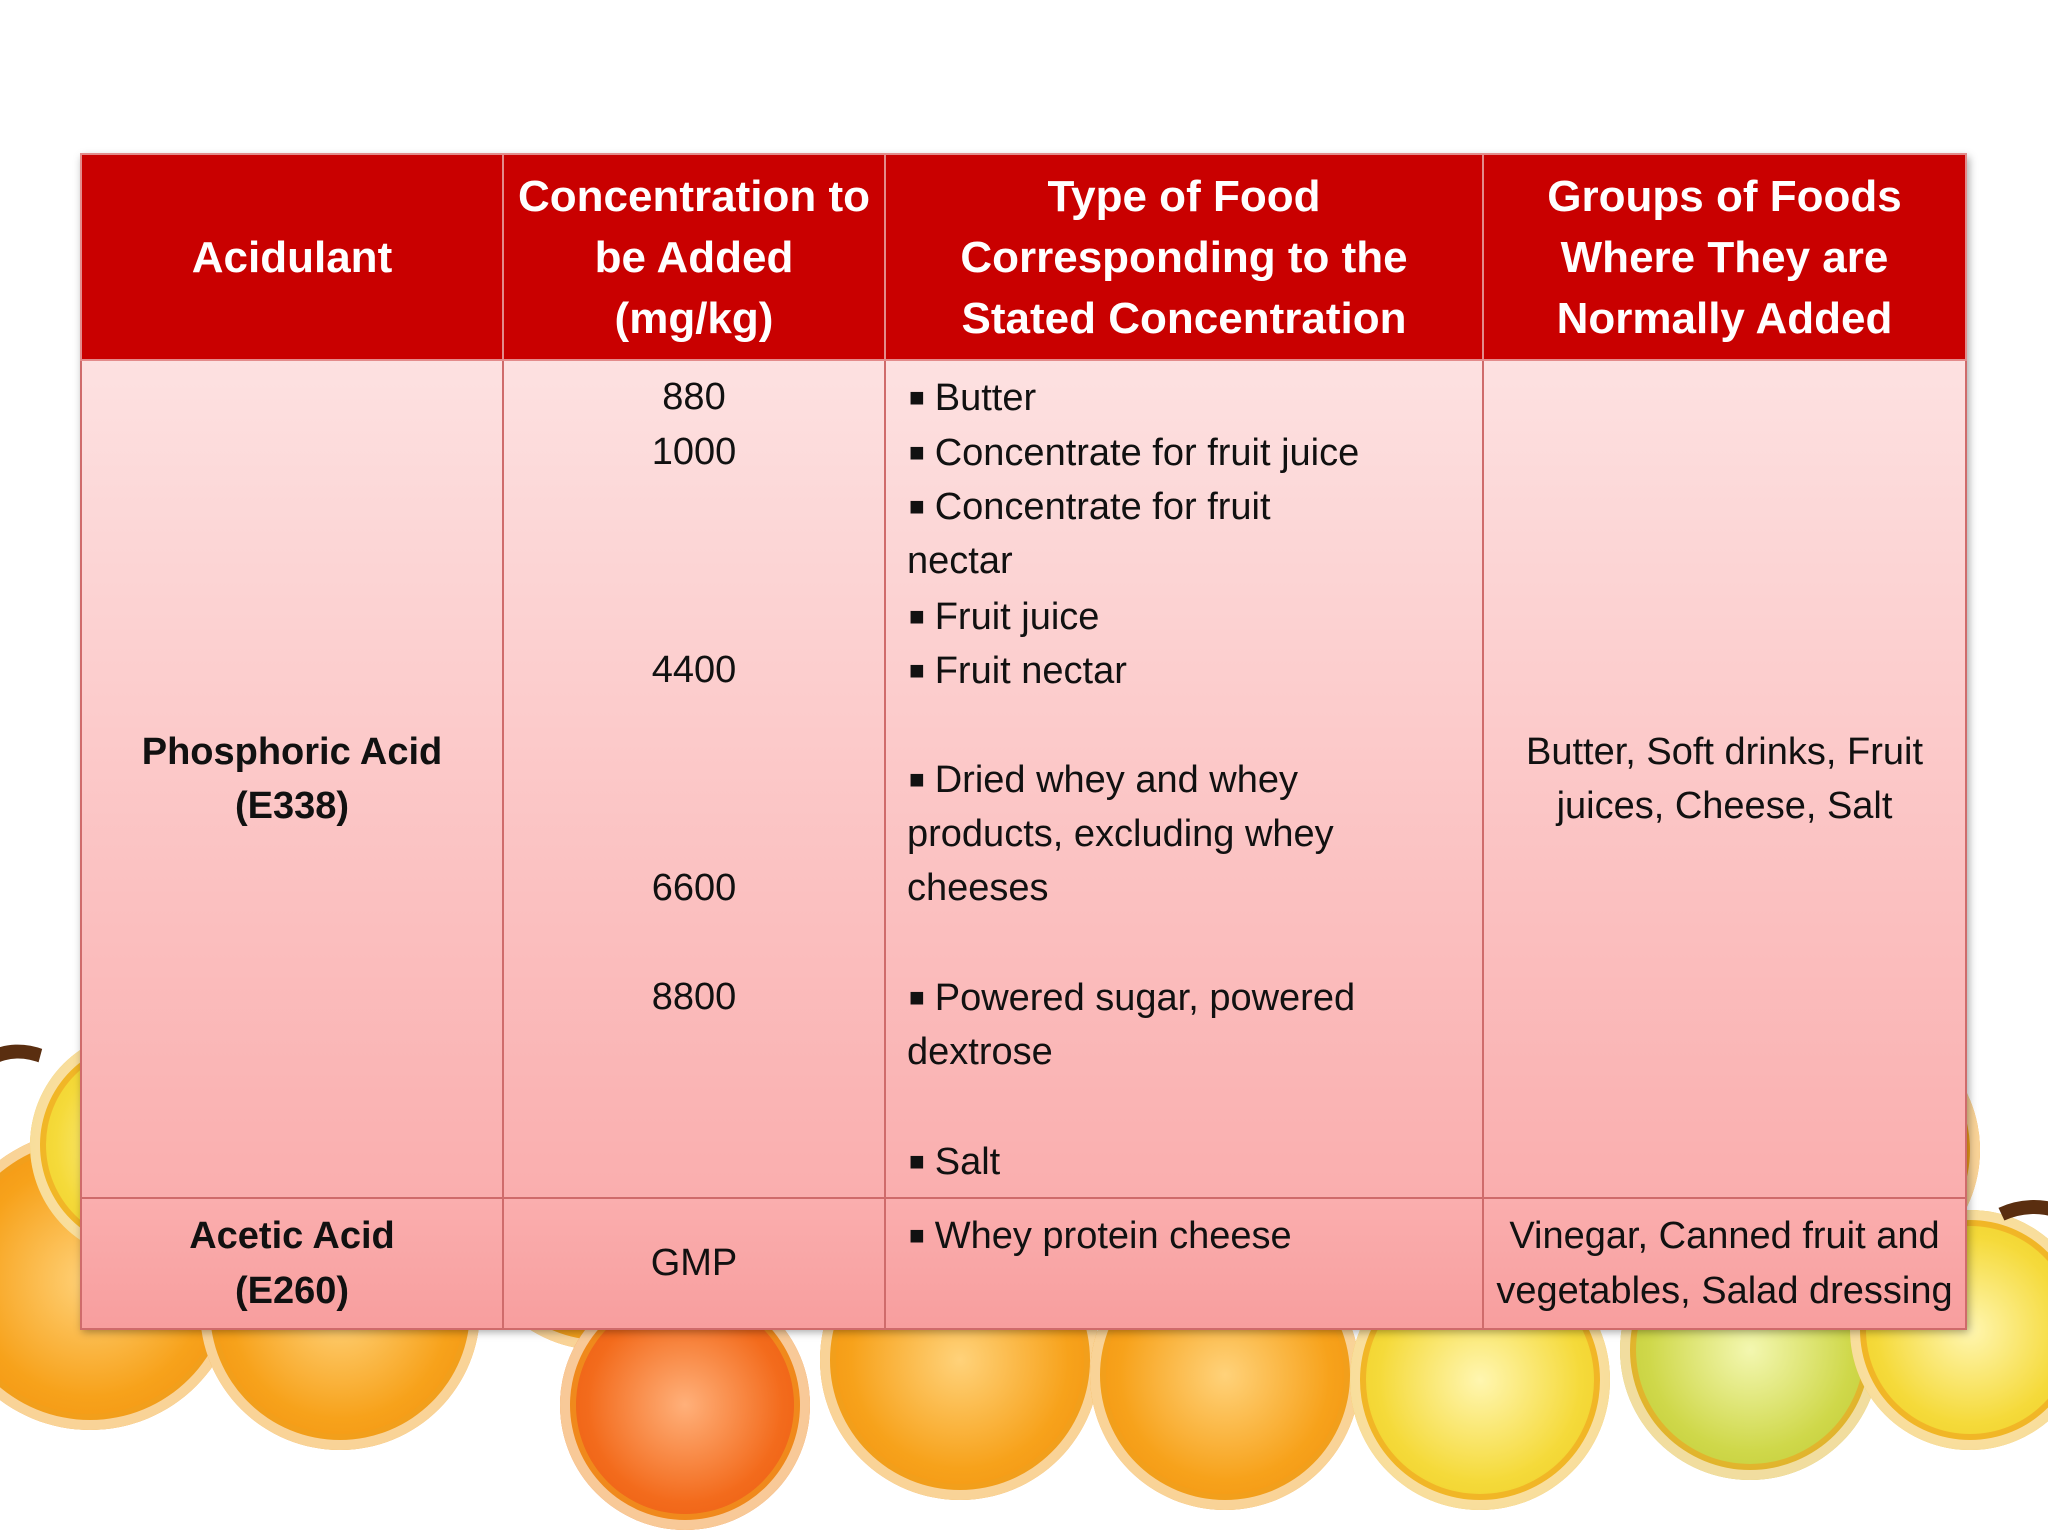 Image resolution: width=2048 pixels, height=1536 pixels. What do you see at coordinates (1724, 1236) in the screenshot?
I see `food-groups-line: Vinegar, Canned fruit and` at bounding box center [1724, 1236].